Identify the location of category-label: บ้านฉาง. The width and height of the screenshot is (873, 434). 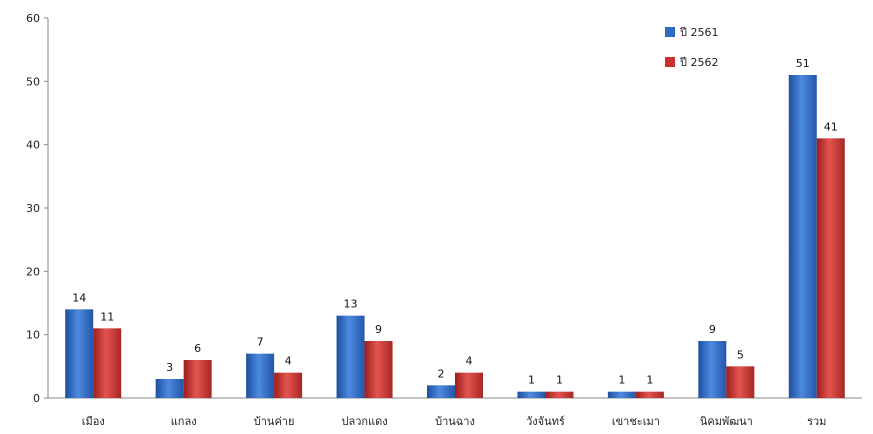
(455, 421).